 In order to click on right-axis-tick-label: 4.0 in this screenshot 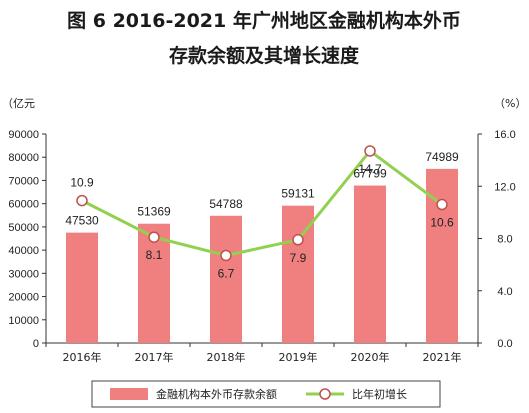, I will do `click(504, 292)`.